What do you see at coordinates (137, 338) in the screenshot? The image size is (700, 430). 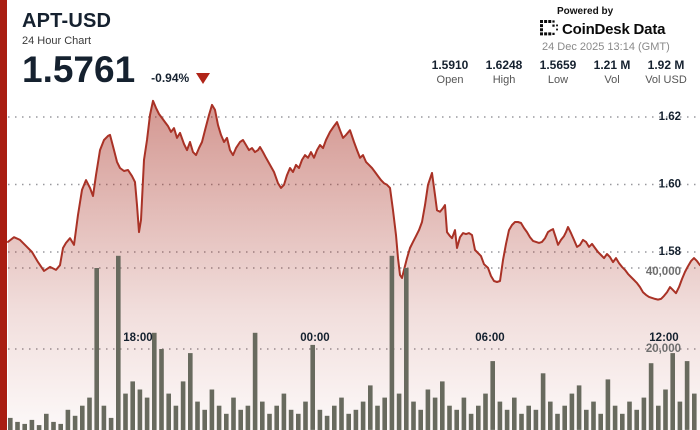 I see `x-axis-tick-label: 18:00` at bounding box center [137, 338].